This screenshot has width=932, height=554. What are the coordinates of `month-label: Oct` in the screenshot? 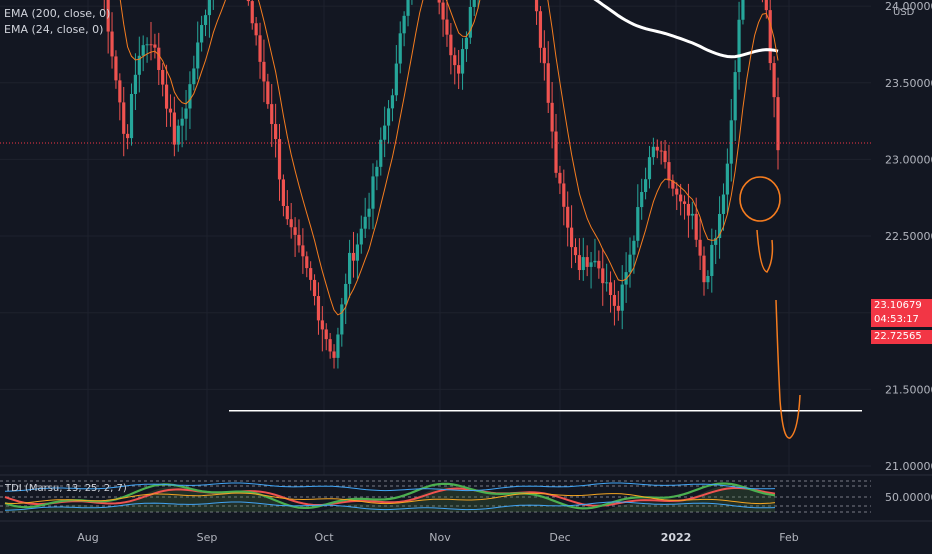 It's located at (324, 537).